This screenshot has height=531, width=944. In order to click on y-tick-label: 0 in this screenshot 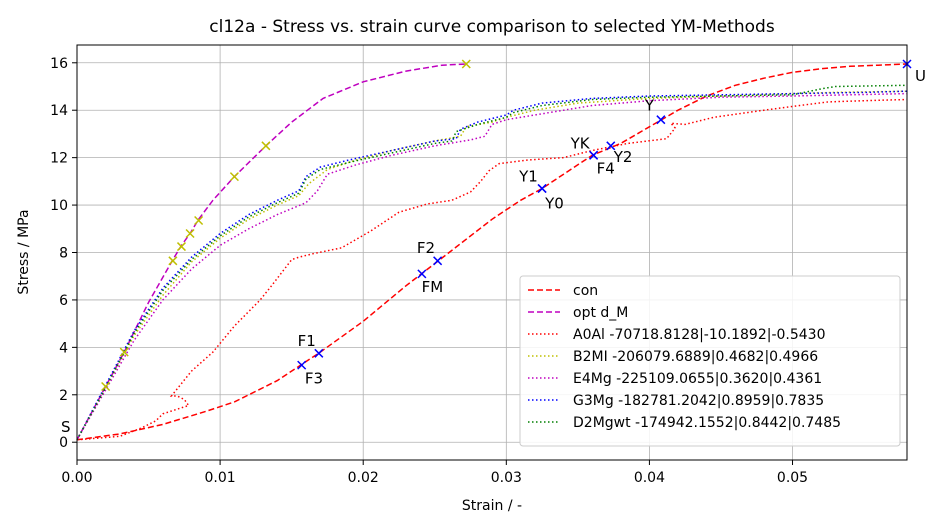, I will do `click(63, 443)`.